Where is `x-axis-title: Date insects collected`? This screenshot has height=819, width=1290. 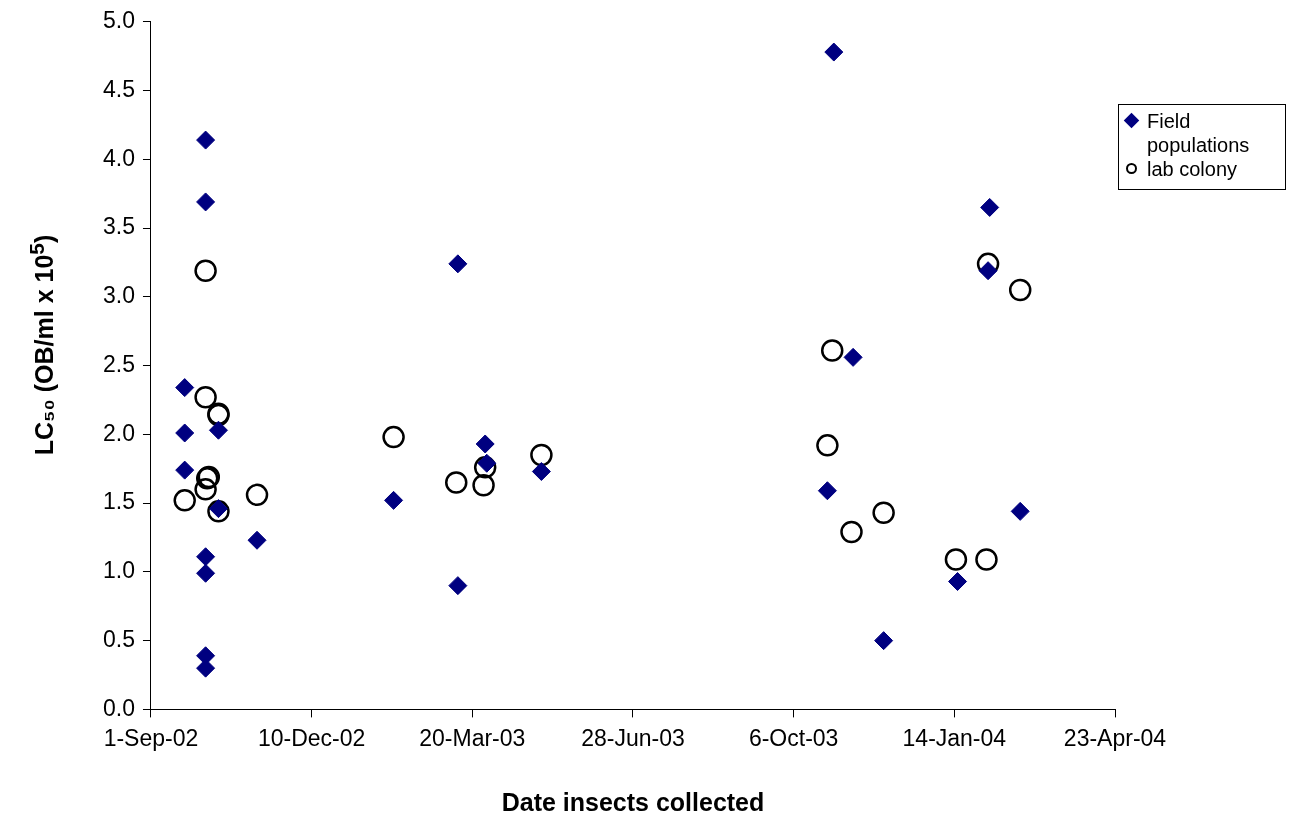 x-axis-title: Date insects collected is located at coordinates (633, 801).